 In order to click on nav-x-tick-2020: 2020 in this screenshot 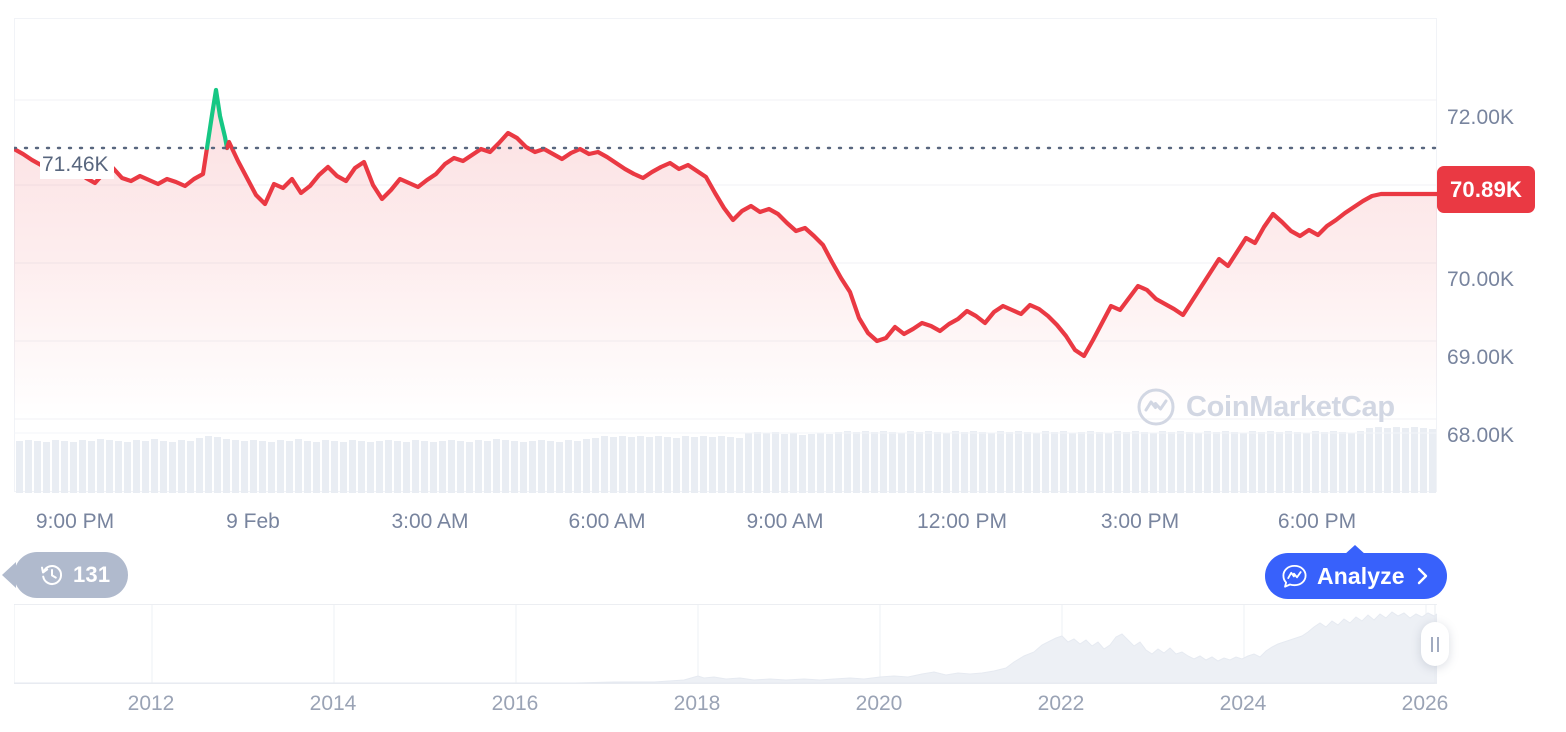, I will do `click(879, 703)`.